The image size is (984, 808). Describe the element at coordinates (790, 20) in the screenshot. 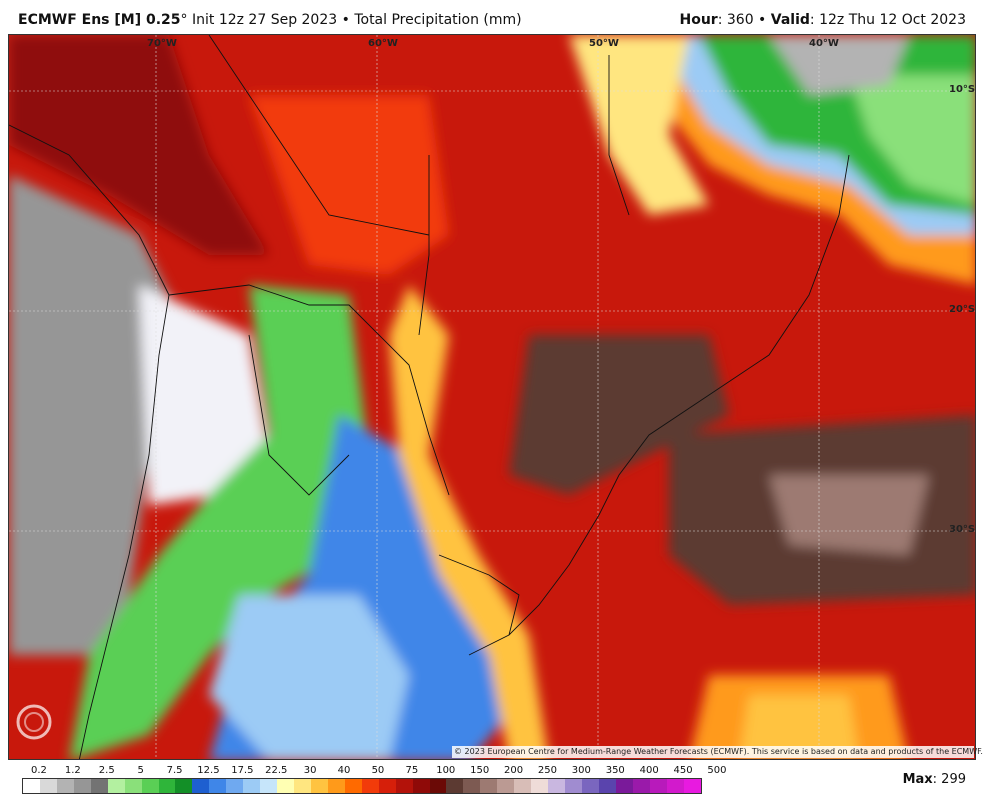

I see `valid-label: Valid` at that location.